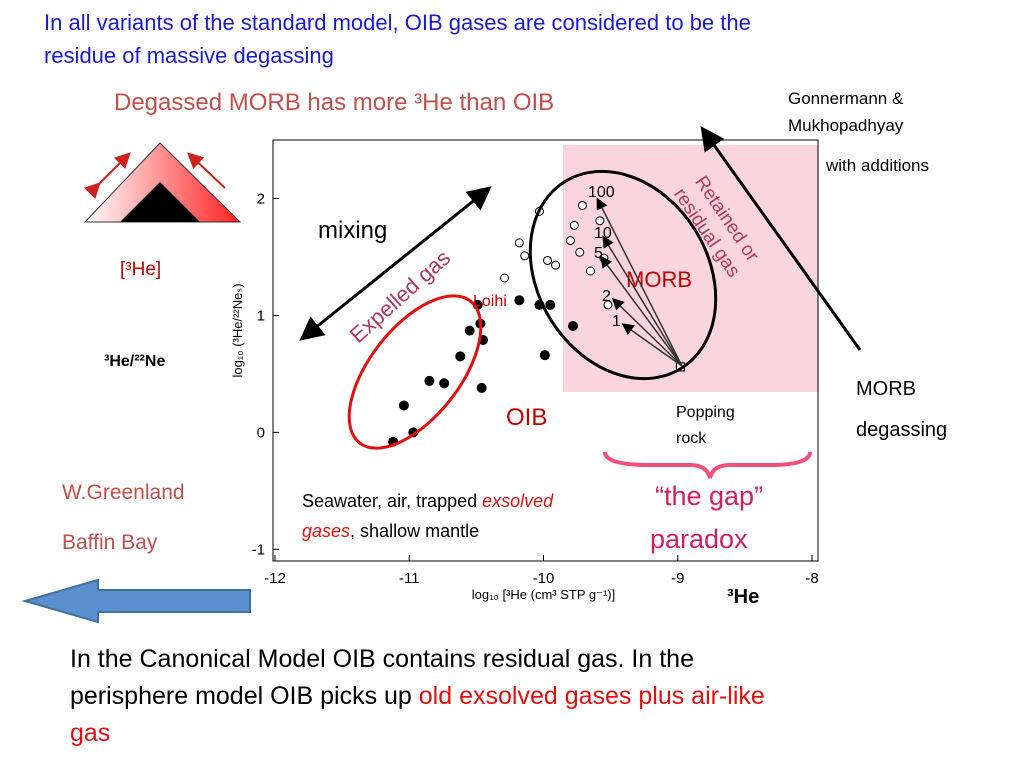 This screenshot has height=768, width=1024. Describe the element at coordinates (544, 594) in the screenshot. I see `x-axis-label: log₁₀ [³He (cm³ STP g⁻¹)]` at that location.